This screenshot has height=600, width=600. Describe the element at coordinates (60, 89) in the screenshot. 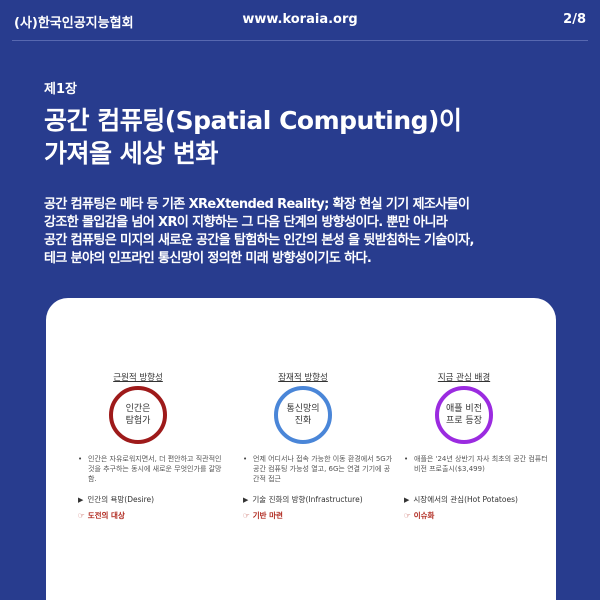

I see `chapter-label: 제1장` at that location.